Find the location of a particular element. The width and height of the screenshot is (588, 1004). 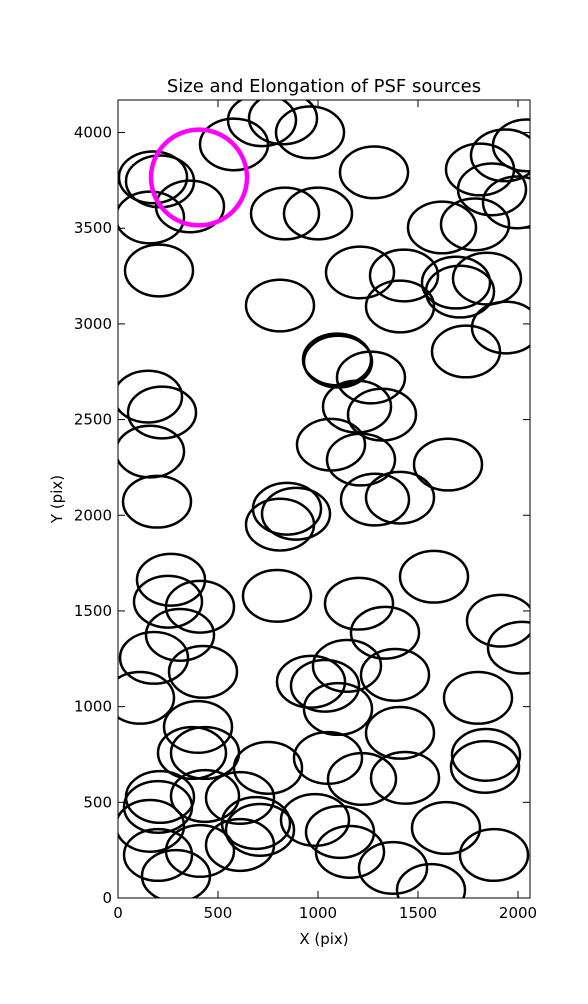

chart-title: Size and Elongation of PSF sources is located at coordinates (324, 86).